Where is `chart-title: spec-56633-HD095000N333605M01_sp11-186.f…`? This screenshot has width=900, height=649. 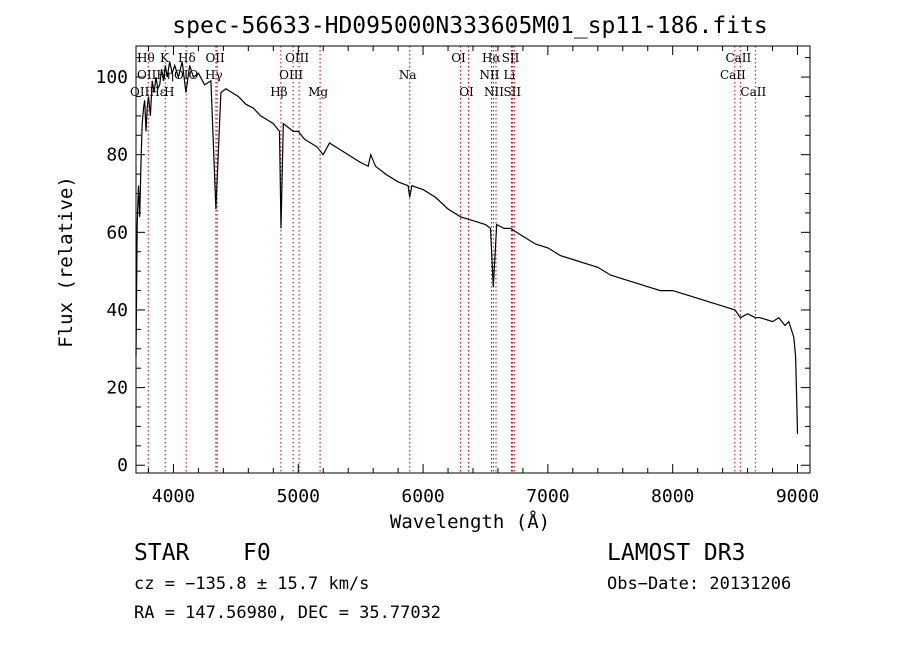 chart-title: spec-56633-HD095000N333605M01_sp11-186.f… is located at coordinates (469, 26).